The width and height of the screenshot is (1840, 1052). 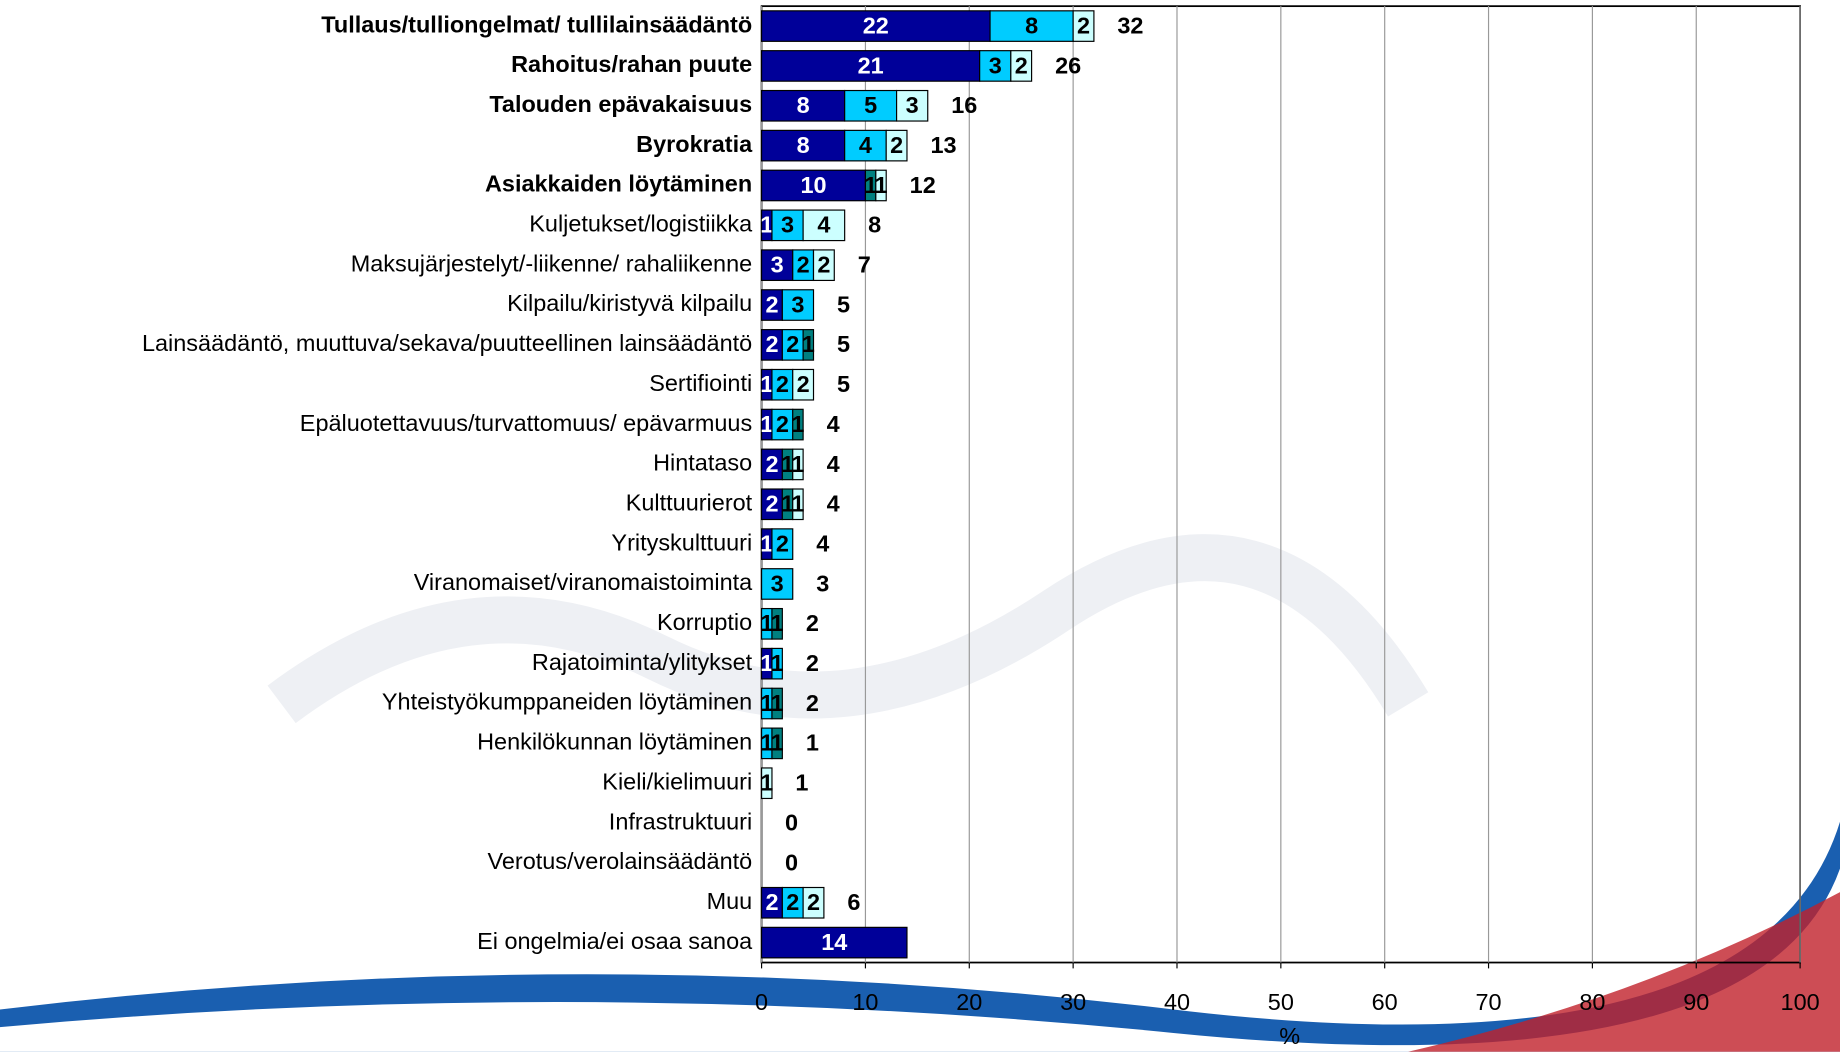 I want to click on x-tick-label: 10, so click(x=865, y=1002).